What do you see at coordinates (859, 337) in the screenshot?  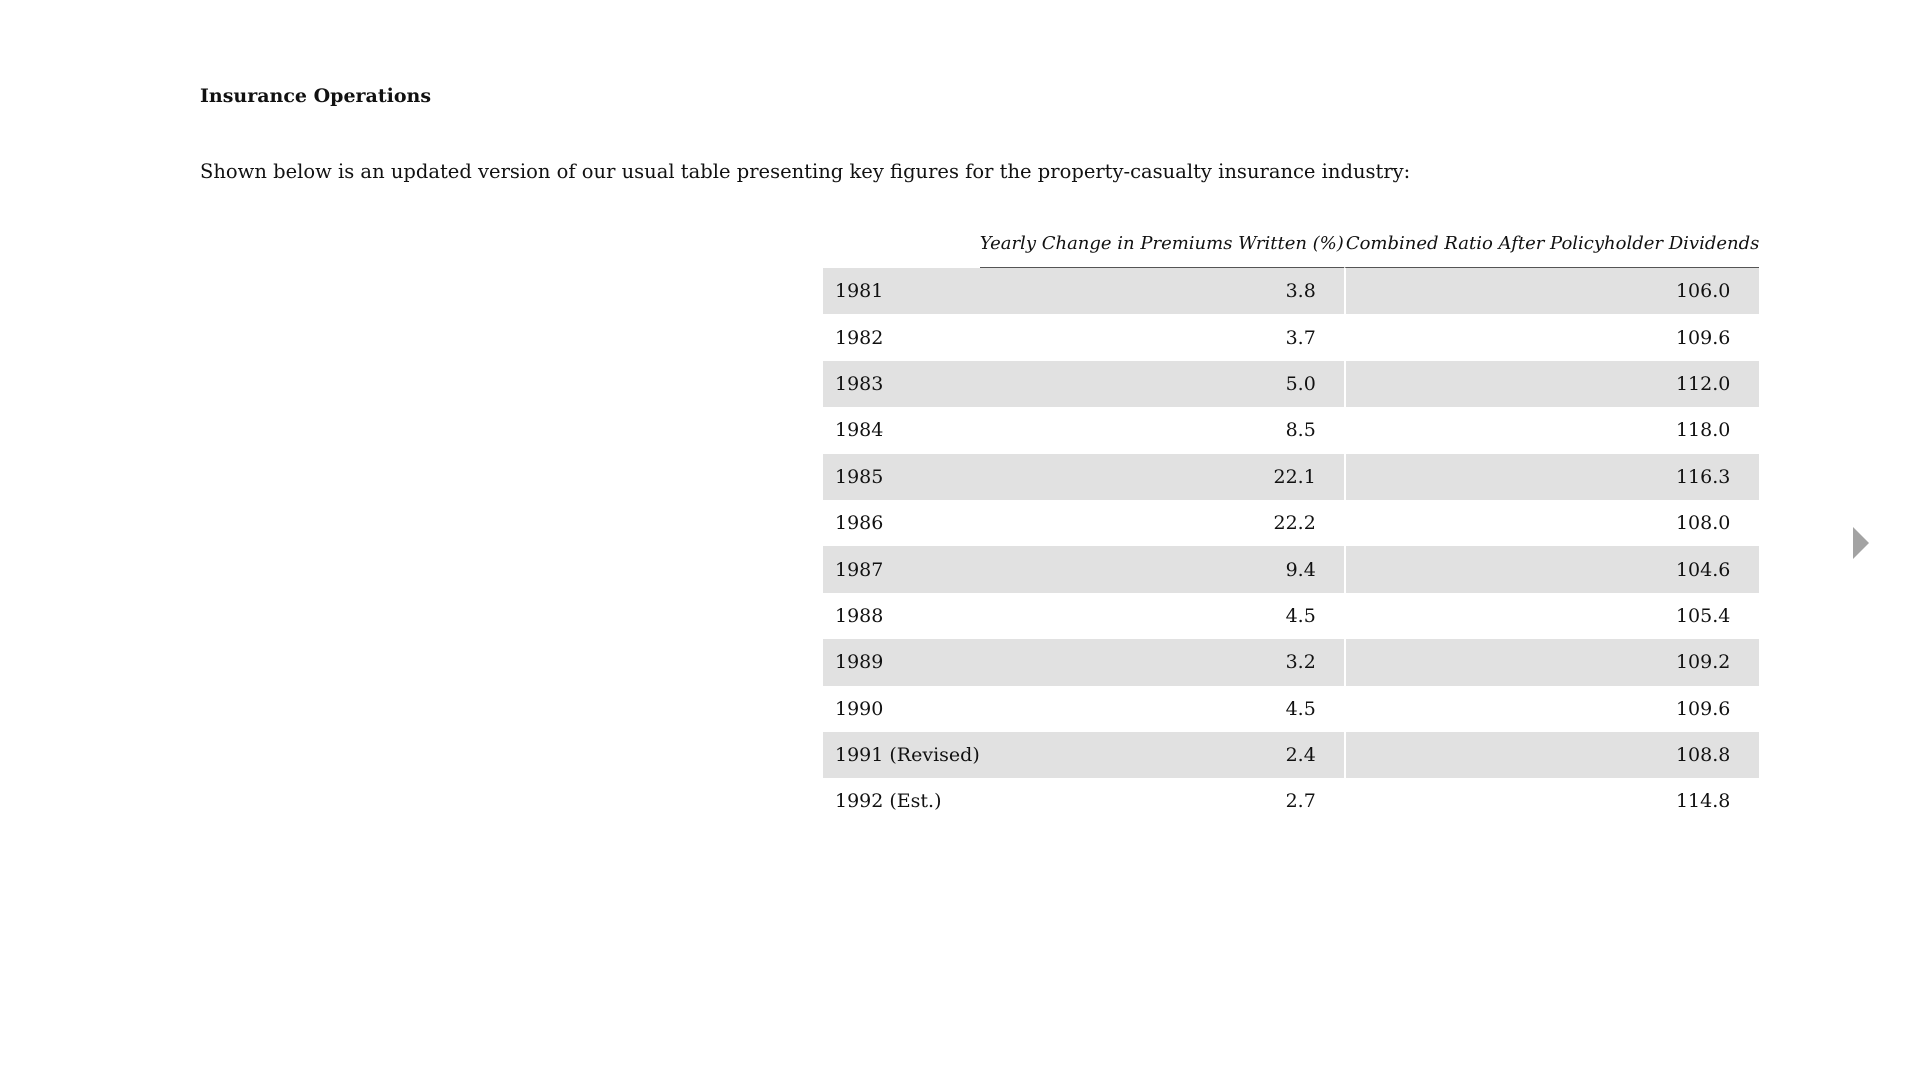 I see `cell-year: 1982` at bounding box center [859, 337].